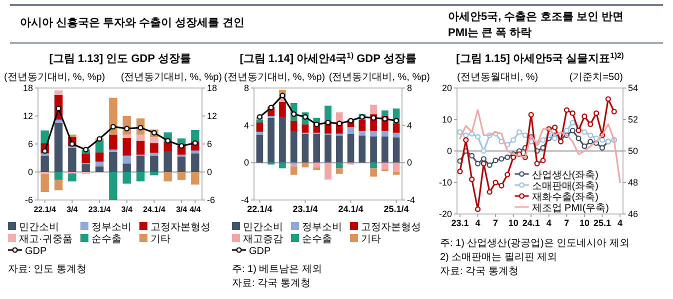  I want to click on text: 주: 1) 산업생산(광공업)은 인도네시아 제외, so click(535, 243).